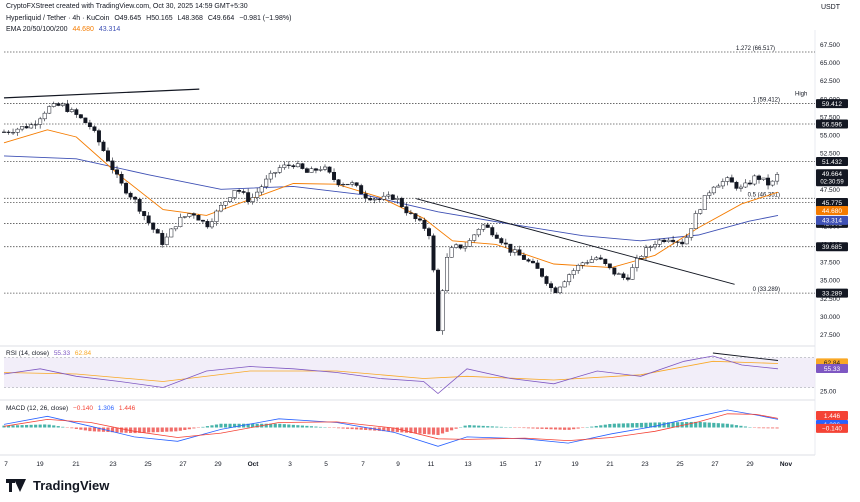  I want to click on last-price-tag-bg, so click(832, 178).